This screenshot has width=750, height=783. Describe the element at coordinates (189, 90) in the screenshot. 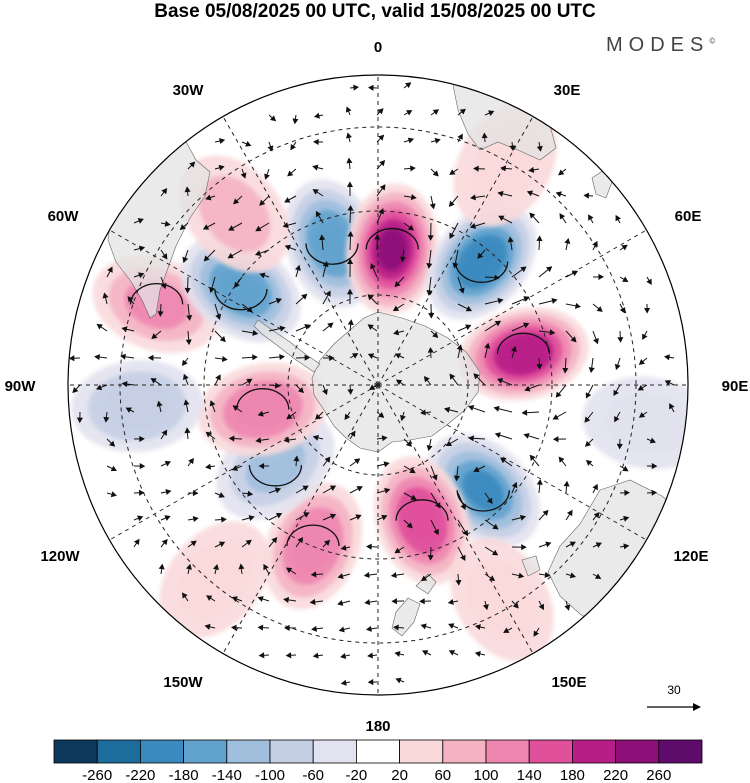

I see `lon-label-30w: 30W` at that location.